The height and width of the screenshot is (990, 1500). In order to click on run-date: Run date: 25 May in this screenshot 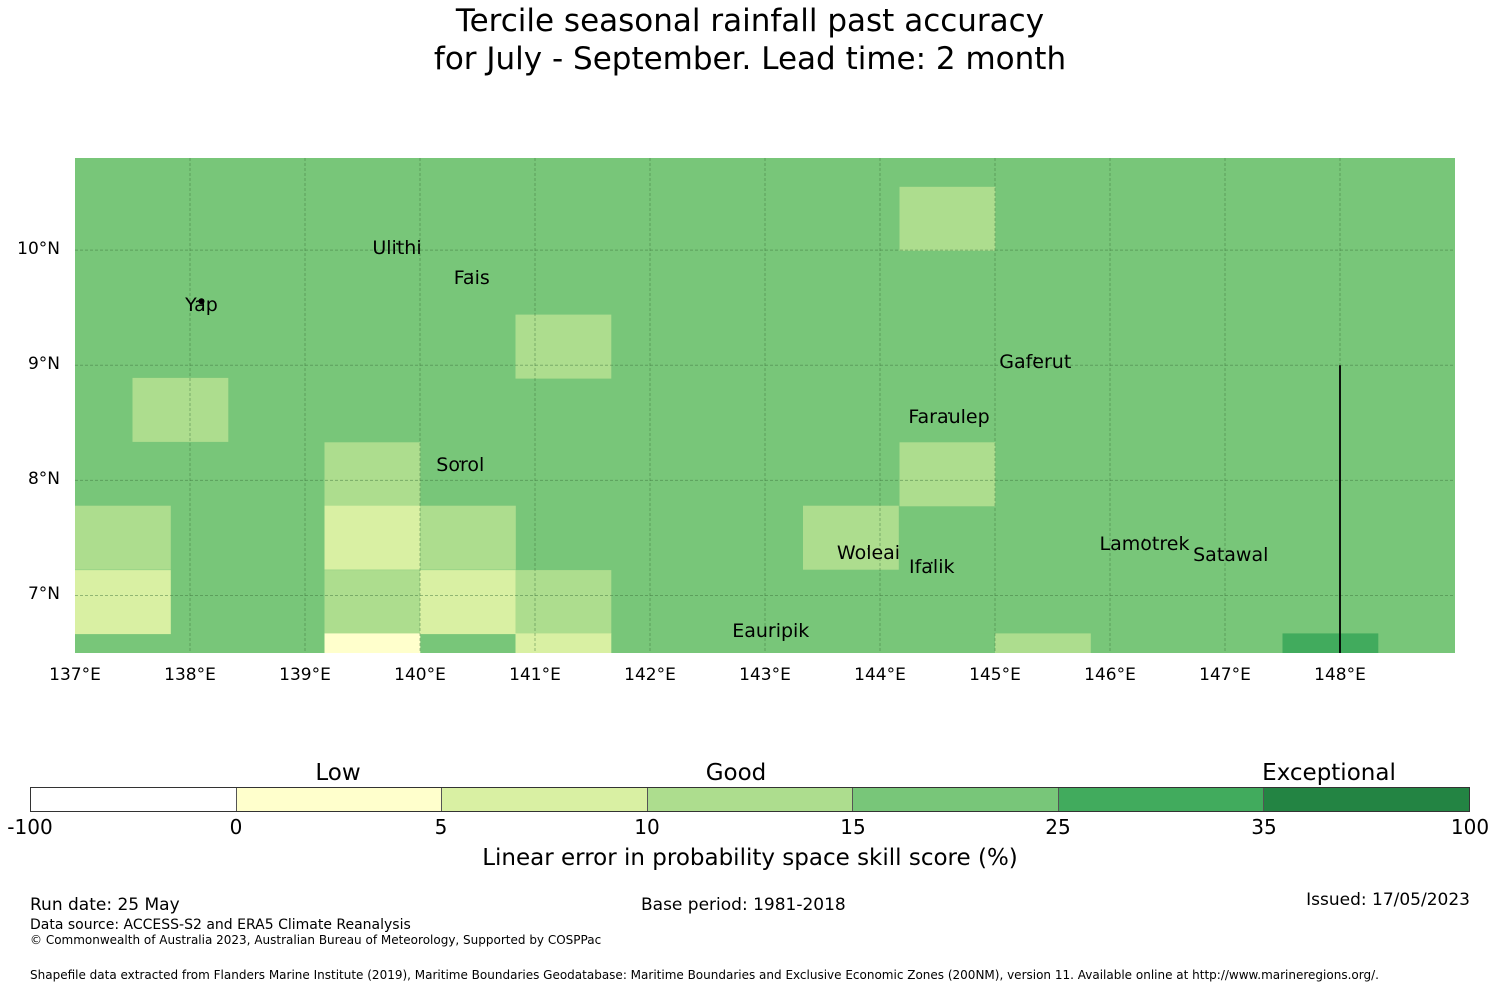, I will do `click(105, 905)`.